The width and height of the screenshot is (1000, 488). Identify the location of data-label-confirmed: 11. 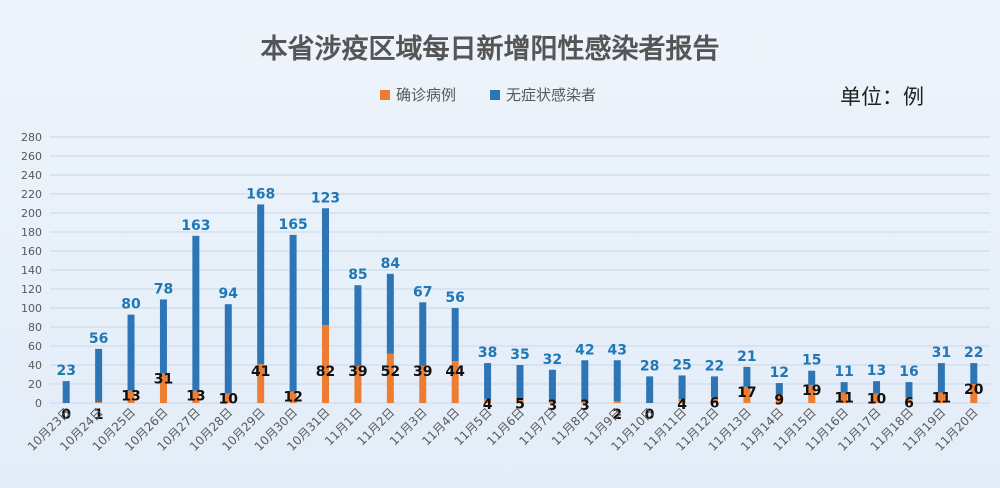
(941, 399).